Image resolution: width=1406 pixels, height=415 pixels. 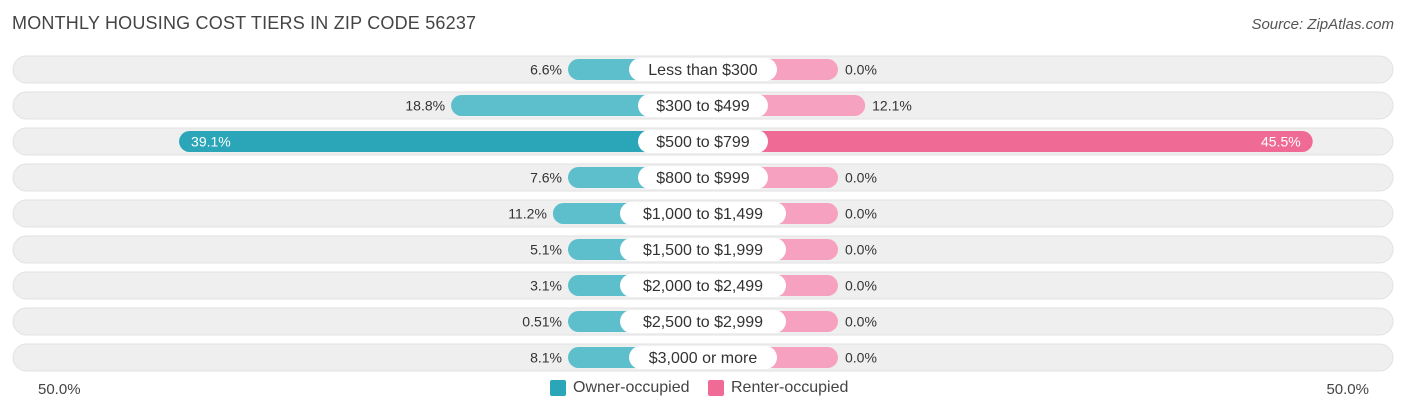 I want to click on owner-value-label: 18.8%, so click(x=425, y=106).